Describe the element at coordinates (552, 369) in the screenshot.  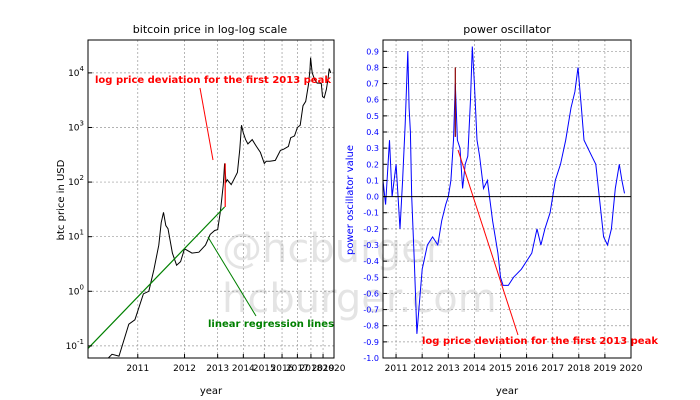
I see `right-x-tick-label: 2017` at that location.